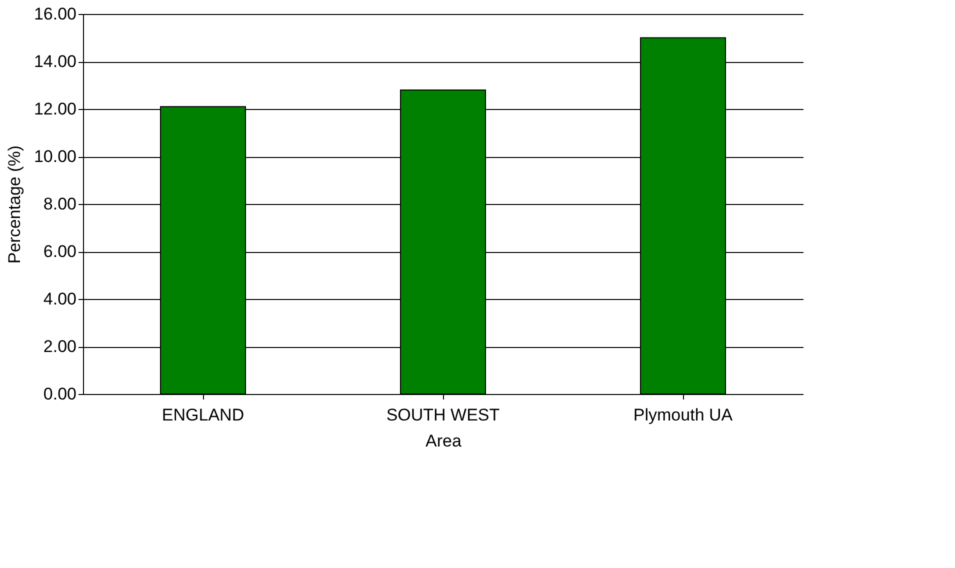  Describe the element at coordinates (55, 109) in the screenshot. I see `y-tick-label: 12.00` at that location.